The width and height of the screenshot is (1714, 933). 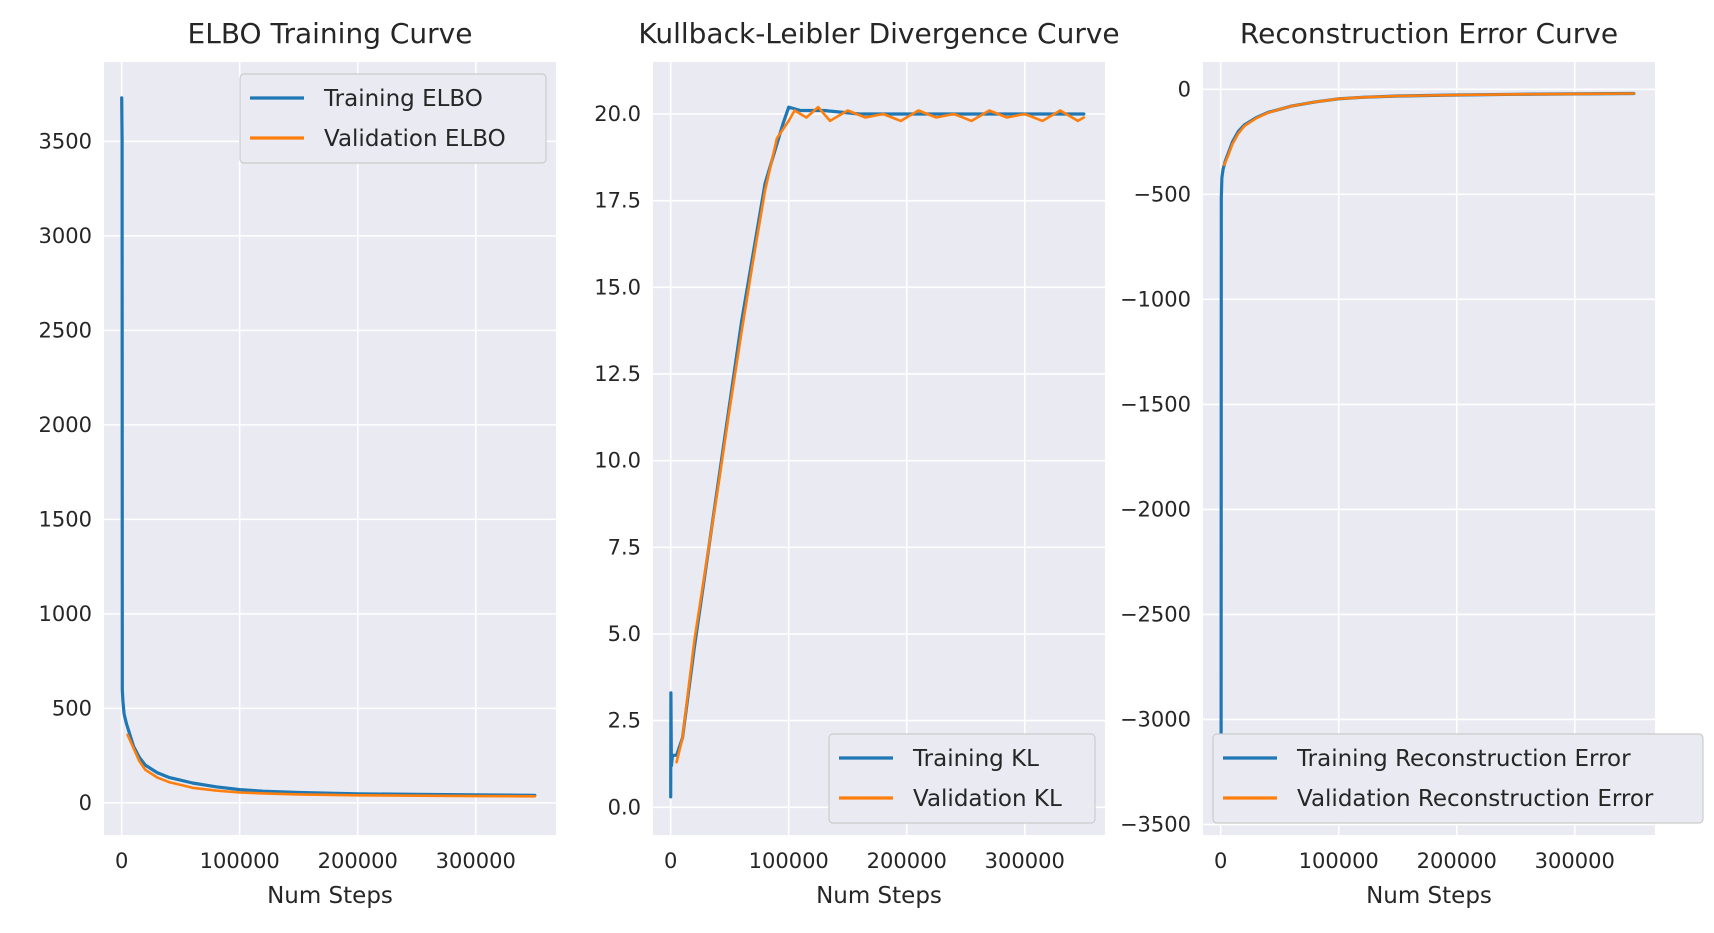 I want to click on y-tick-label: 3500, so click(x=65, y=141).